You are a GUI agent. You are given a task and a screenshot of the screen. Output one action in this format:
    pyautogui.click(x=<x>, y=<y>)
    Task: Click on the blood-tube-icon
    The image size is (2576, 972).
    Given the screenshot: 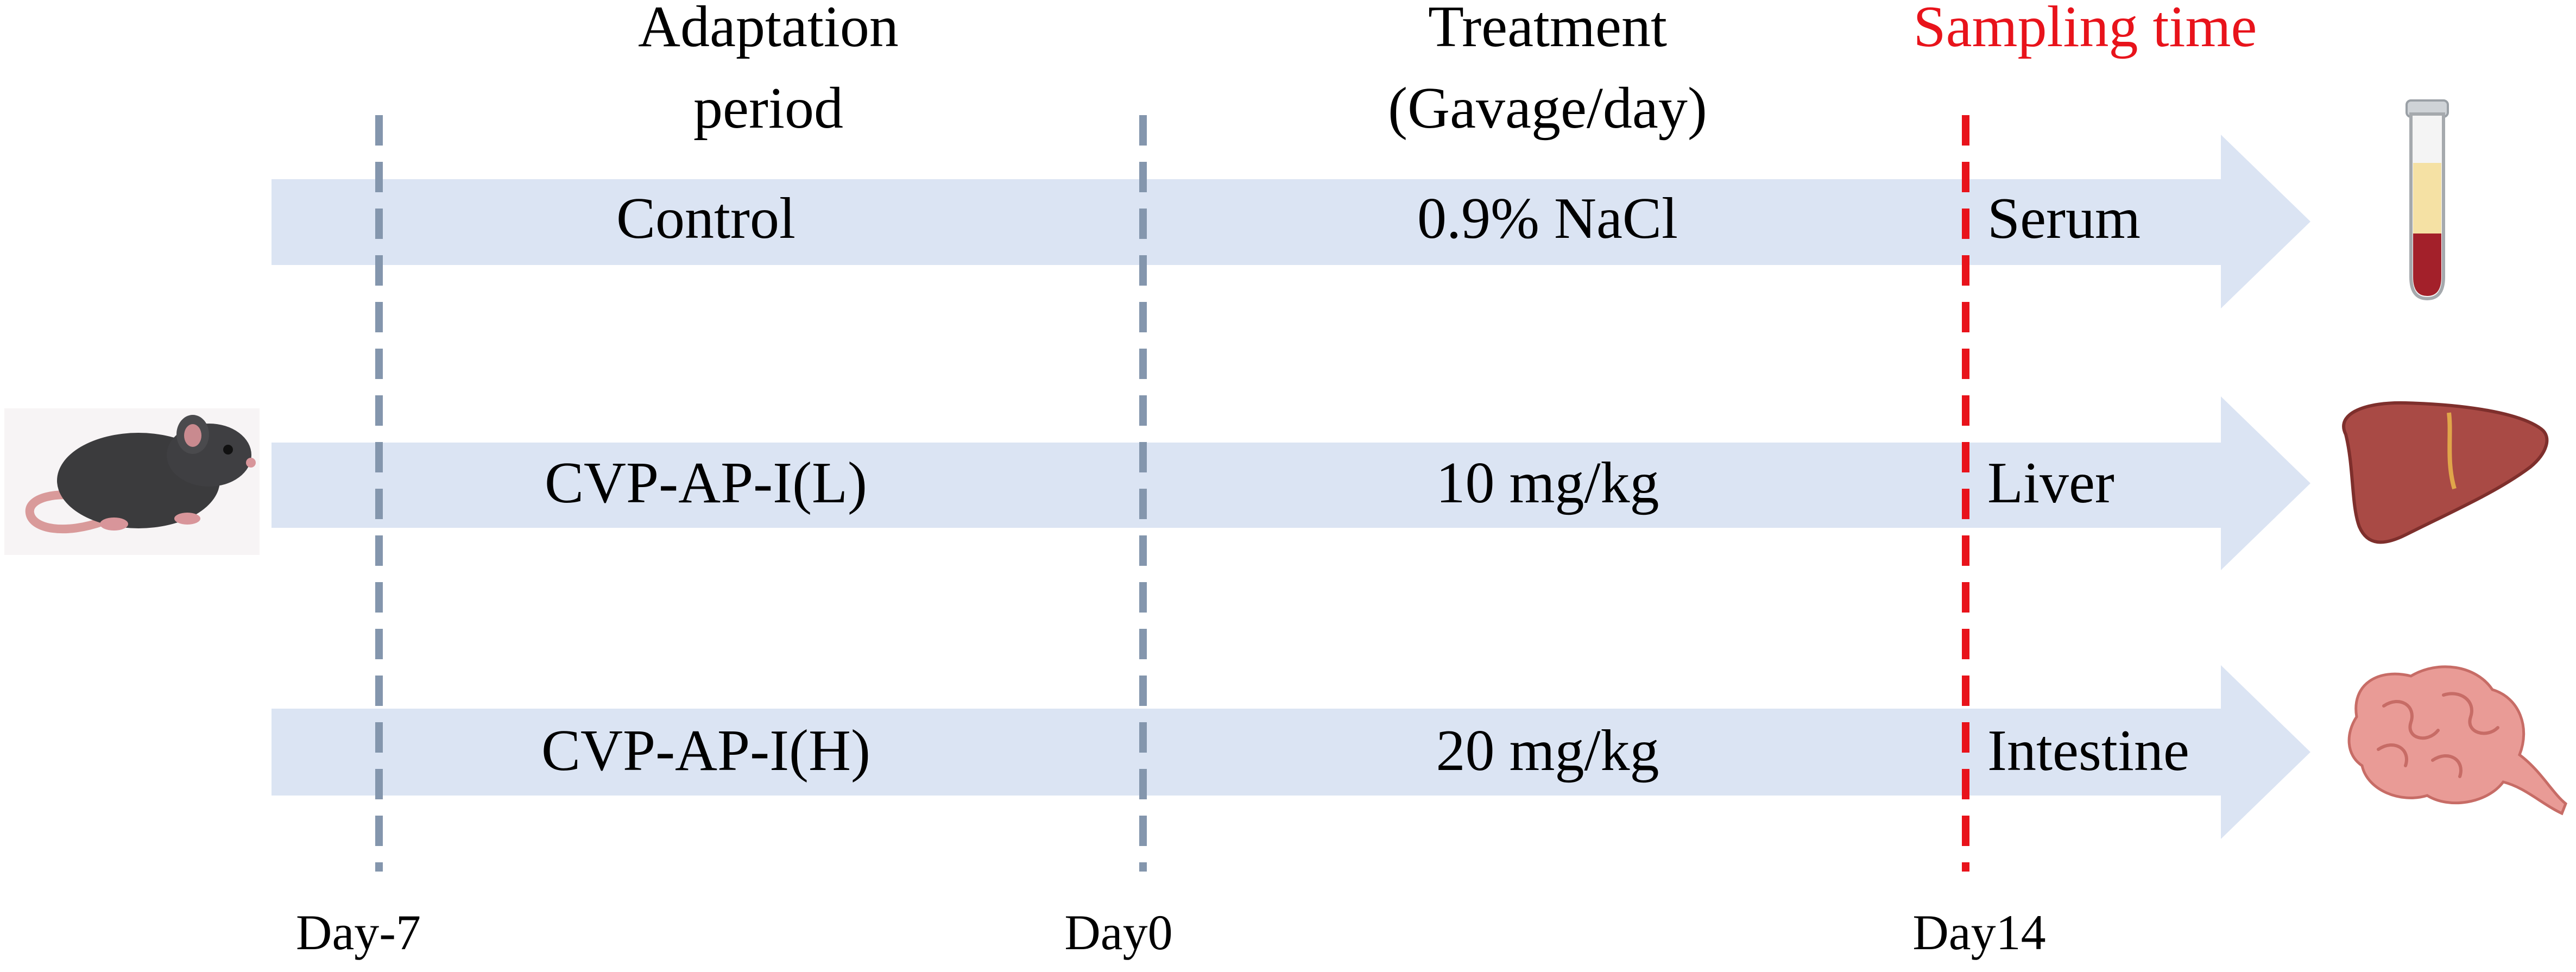 What is the action you would take?
    pyautogui.click(x=2427, y=200)
    